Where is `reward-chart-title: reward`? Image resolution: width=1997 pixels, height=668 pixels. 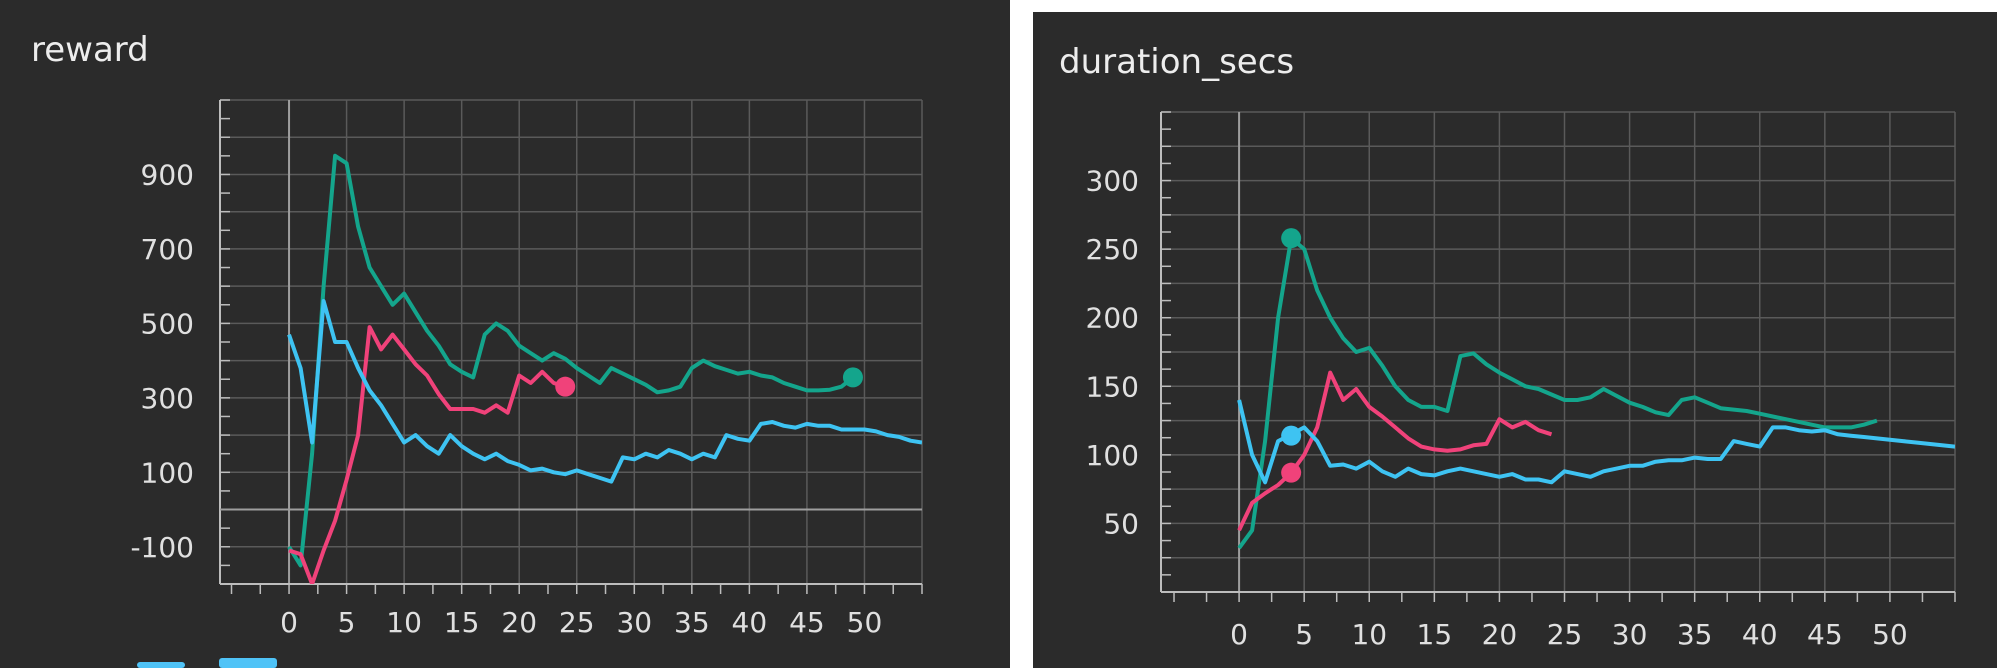 reward-chart-title: reward is located at coordinates (90, 50).